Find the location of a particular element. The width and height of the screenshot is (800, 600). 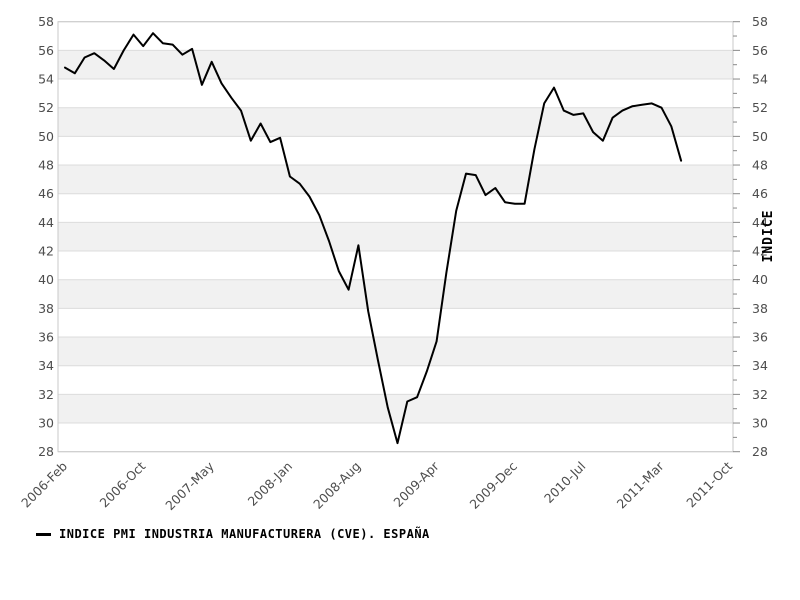

x-tick-label: 2011-Oct is located at coordinates (709, 484).